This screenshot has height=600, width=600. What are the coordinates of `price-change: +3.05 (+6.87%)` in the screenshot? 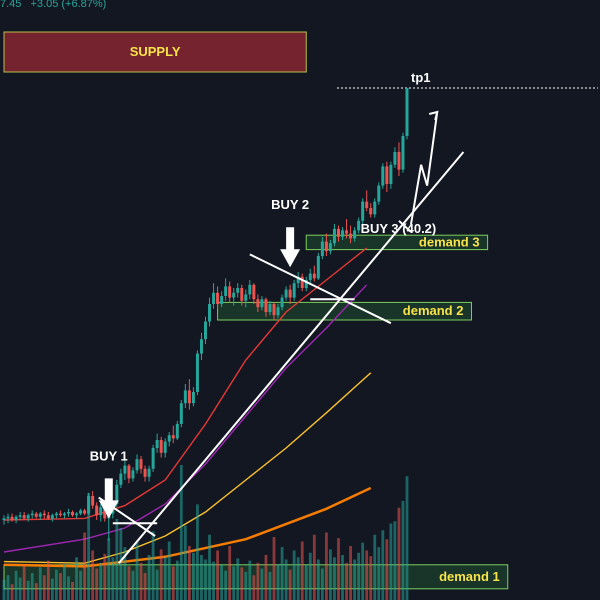 It's located at (68, 5).